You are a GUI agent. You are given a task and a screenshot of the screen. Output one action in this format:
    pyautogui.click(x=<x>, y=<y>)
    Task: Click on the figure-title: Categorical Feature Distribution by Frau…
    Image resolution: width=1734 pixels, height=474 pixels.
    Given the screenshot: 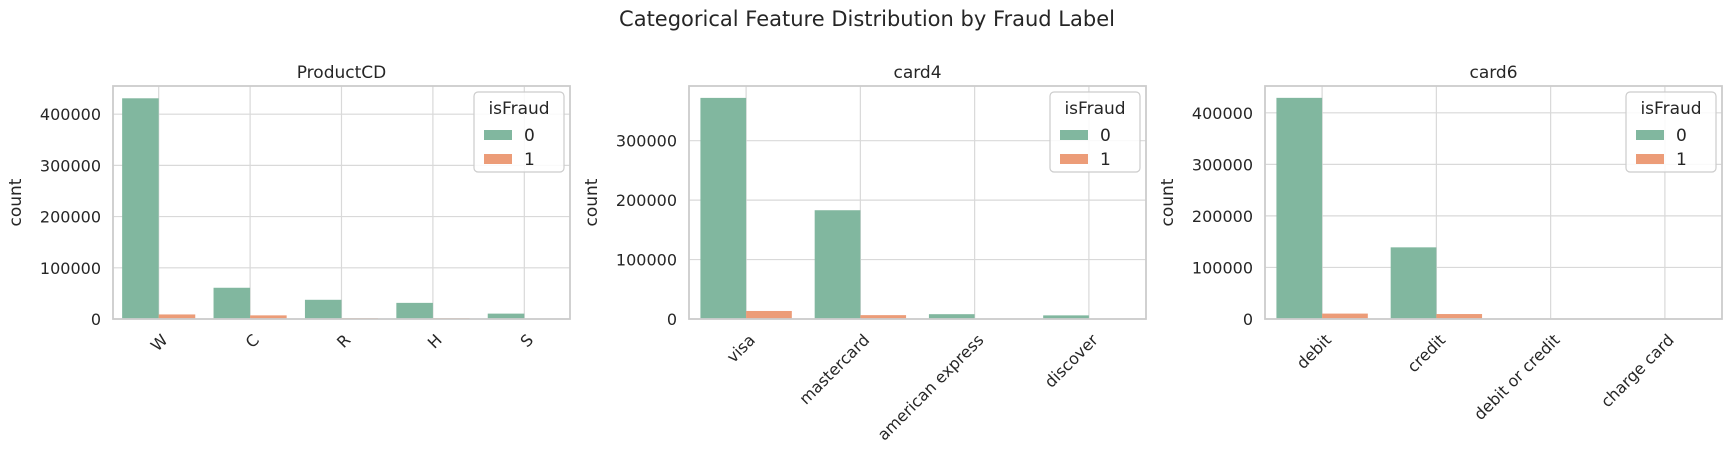 What is the action you would take?
    pyautogui.click(x=867, y=19)
    